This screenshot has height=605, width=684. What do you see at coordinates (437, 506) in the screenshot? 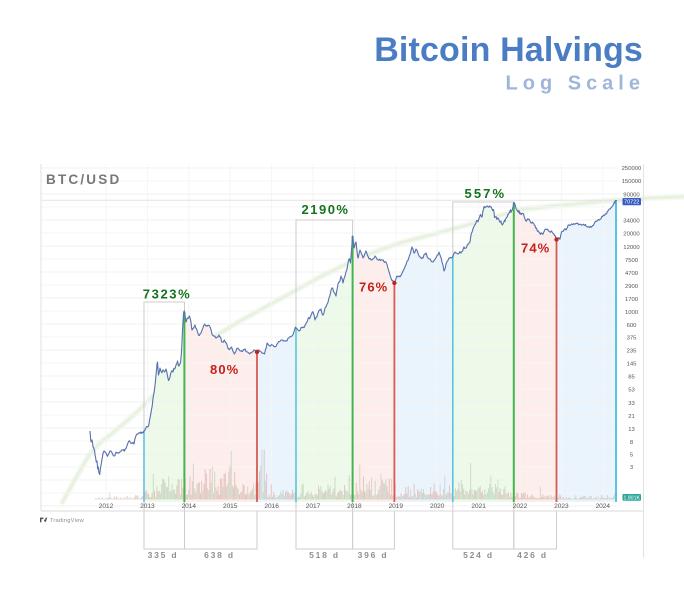
I see `svg-text: 2020` at bounding box center [437, 506].